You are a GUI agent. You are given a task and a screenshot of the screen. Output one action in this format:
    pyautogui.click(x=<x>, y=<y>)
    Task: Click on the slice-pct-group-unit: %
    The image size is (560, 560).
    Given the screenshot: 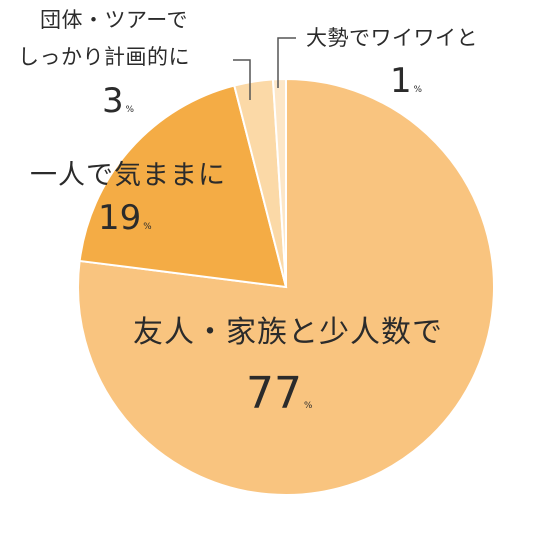 What is the action you would take?
    pyautogui.click(x=129, y=110)
    